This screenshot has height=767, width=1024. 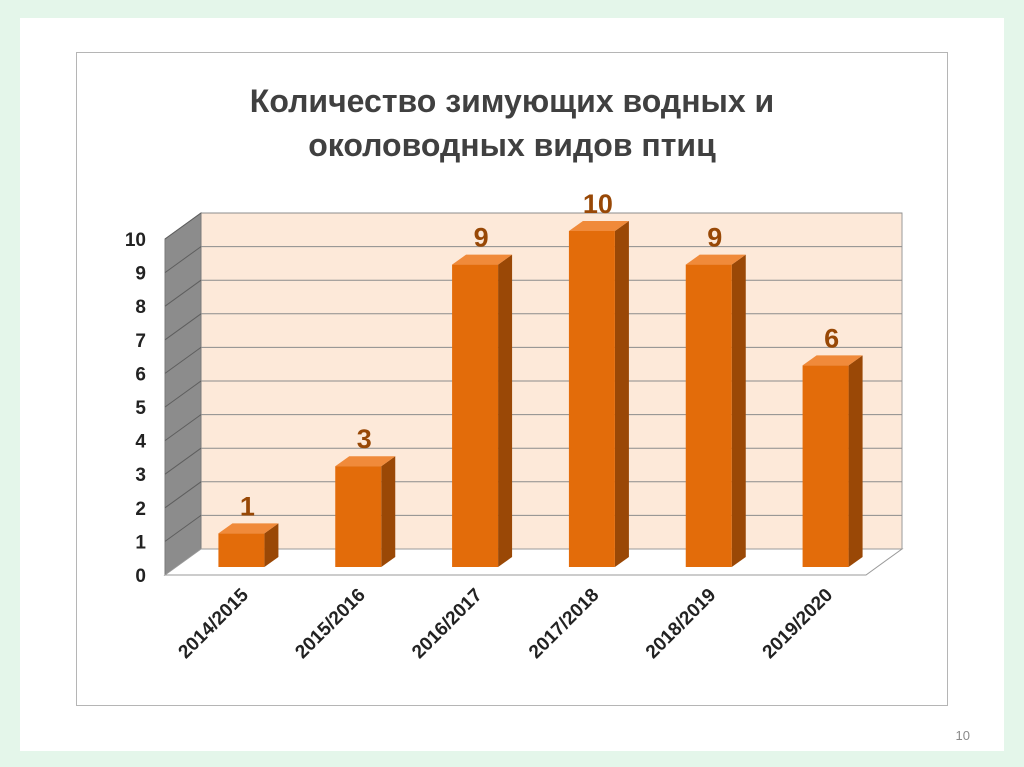 What do you see at coordinates (140, 442) in the screenshot?
I see `y-tick-label: 4` at bounding box center [140, 442].